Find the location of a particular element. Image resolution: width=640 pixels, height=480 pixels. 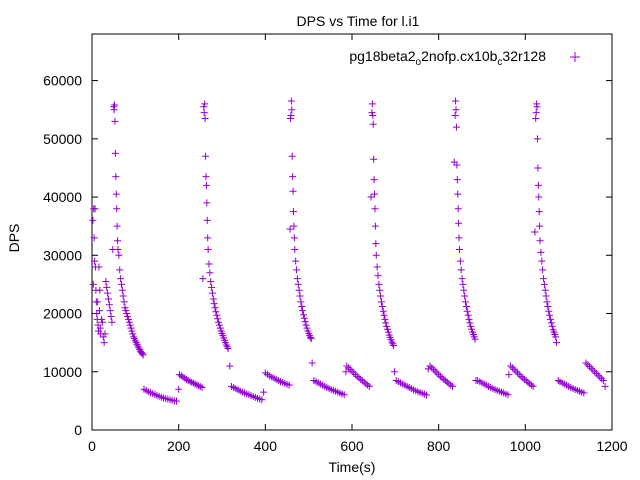

y-tick-label: 50000 is located at coordinates (62, 139).